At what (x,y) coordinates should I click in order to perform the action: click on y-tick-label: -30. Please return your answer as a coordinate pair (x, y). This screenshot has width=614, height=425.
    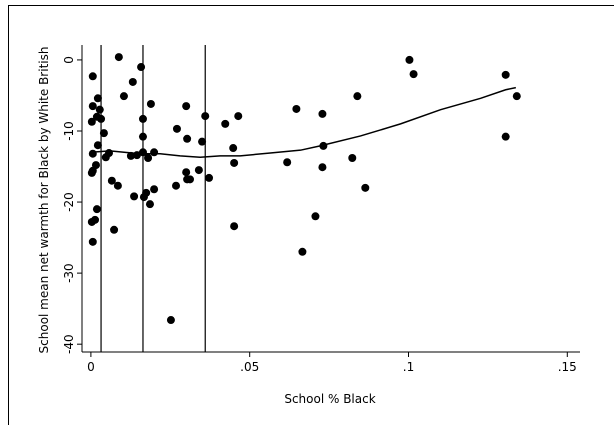
    Looking at the image, I should click on (69, 273).